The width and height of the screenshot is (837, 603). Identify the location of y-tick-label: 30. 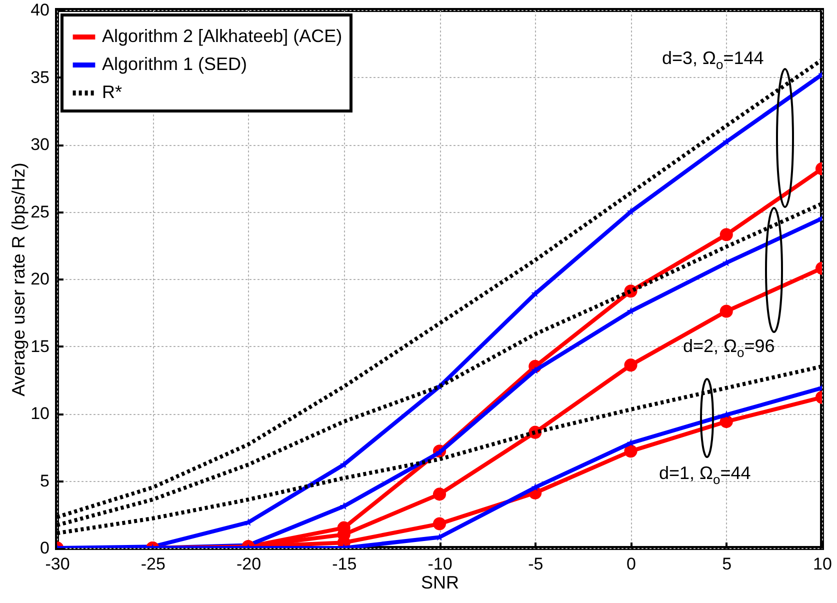
(40, 144).